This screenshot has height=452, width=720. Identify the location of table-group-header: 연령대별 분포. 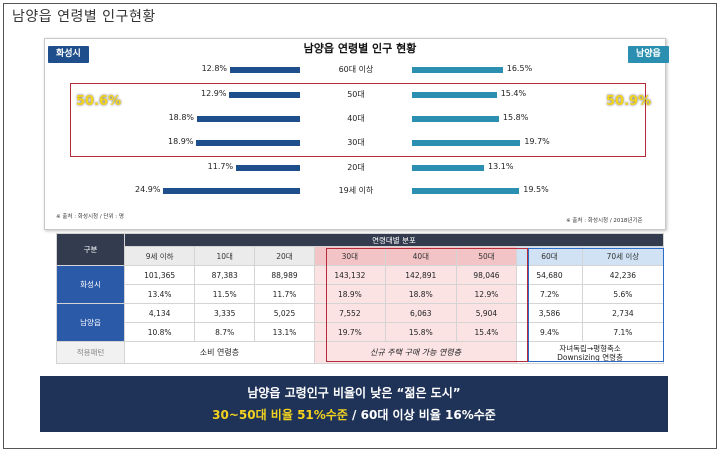
(394, 240).